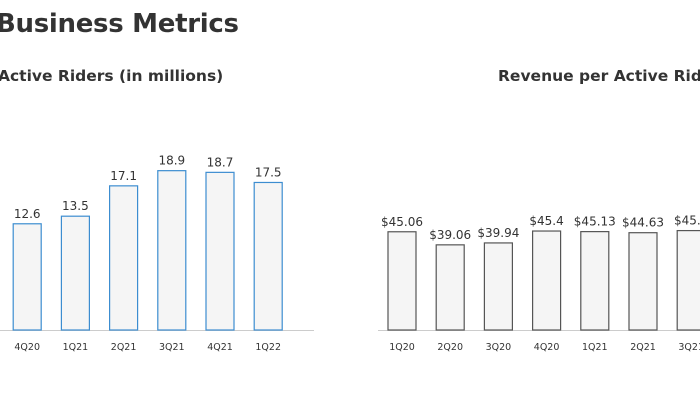 This screenshot has height=400, width=700. What do you see at coordinates (119, 24) in the screenshot?
I see `page-title: Business Metrics` at bounding box center [119, 24].